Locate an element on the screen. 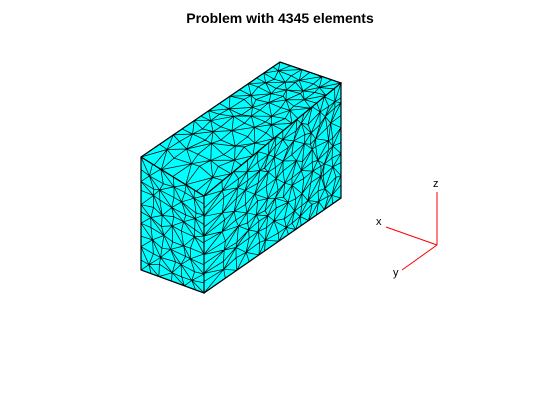 This screenshot has width=560, height=420. z-axis-label: z is located at coordinates (436, 184).